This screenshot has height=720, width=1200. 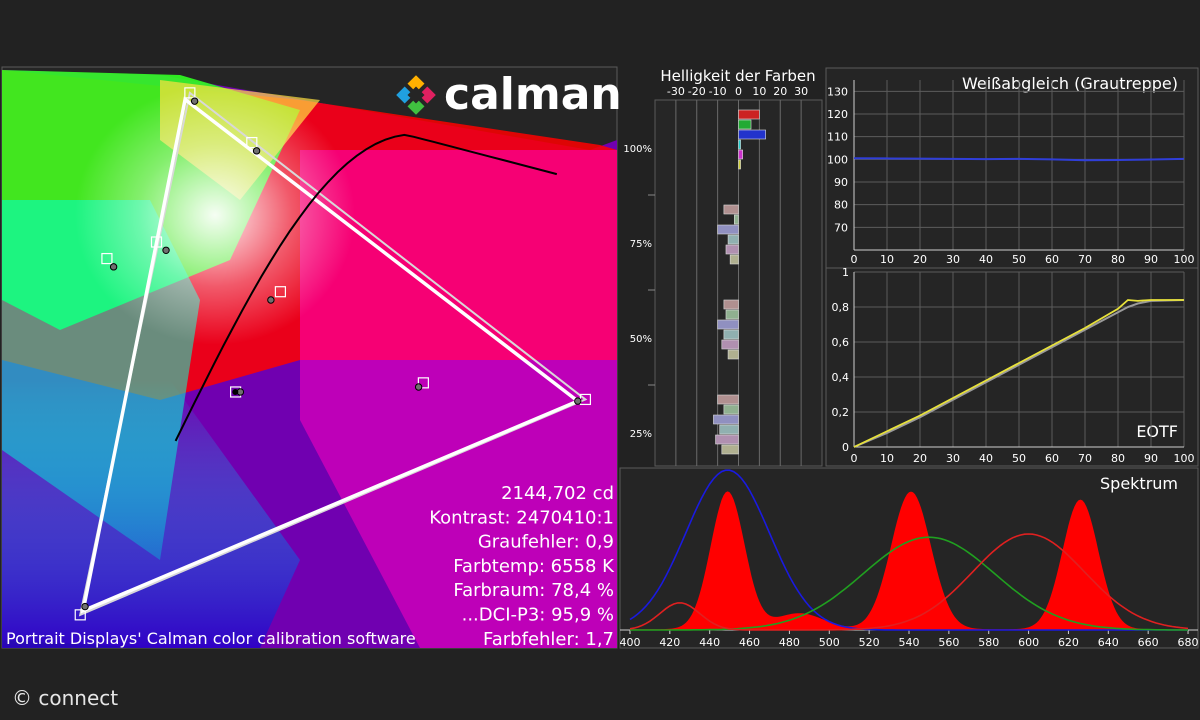 I want to click on wb-x-tick-label: 60, so click(x=1052, y=259).